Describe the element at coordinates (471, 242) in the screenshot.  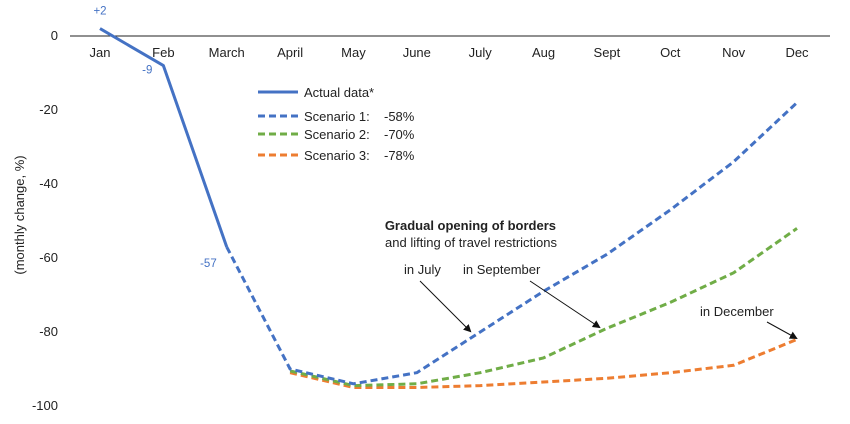
I see `annotation-subtitle: and lifting of travel restrictions` at that location.